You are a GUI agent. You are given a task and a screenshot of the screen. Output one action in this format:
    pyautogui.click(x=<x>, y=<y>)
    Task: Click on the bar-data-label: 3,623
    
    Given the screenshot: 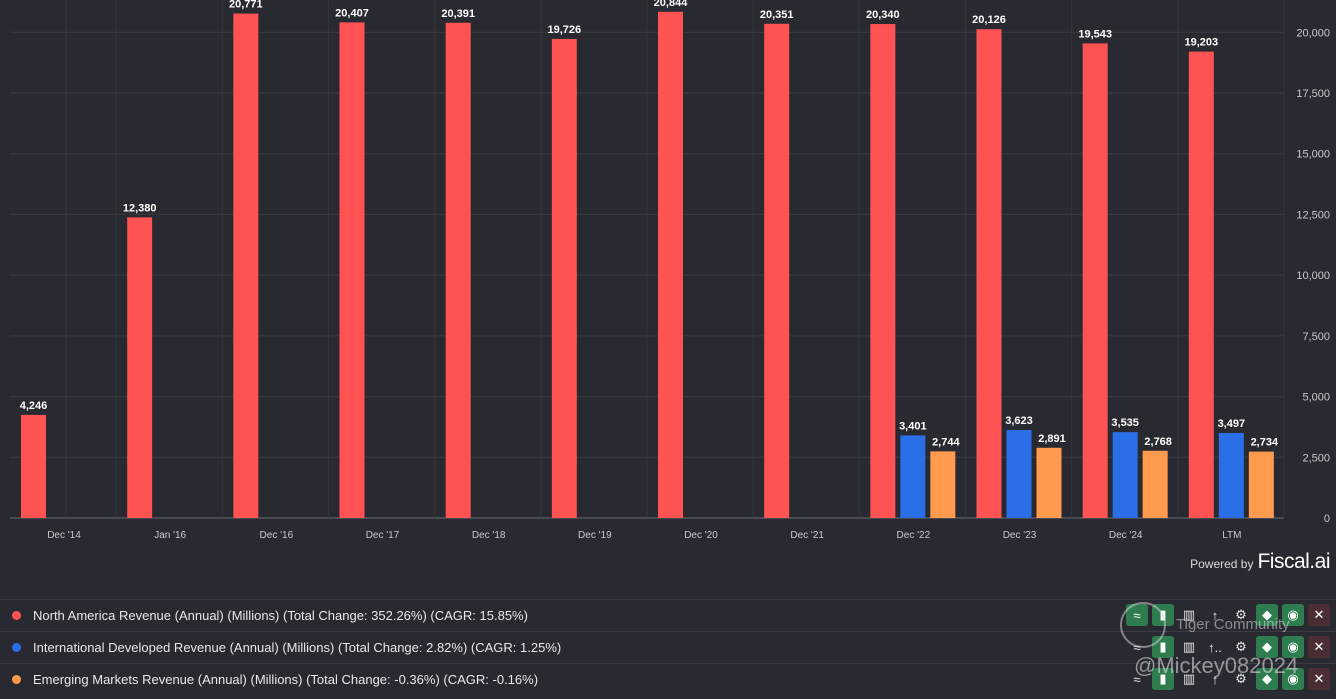 What is the action you would take?
    pyautogui.click(x=1019, y=421)
    